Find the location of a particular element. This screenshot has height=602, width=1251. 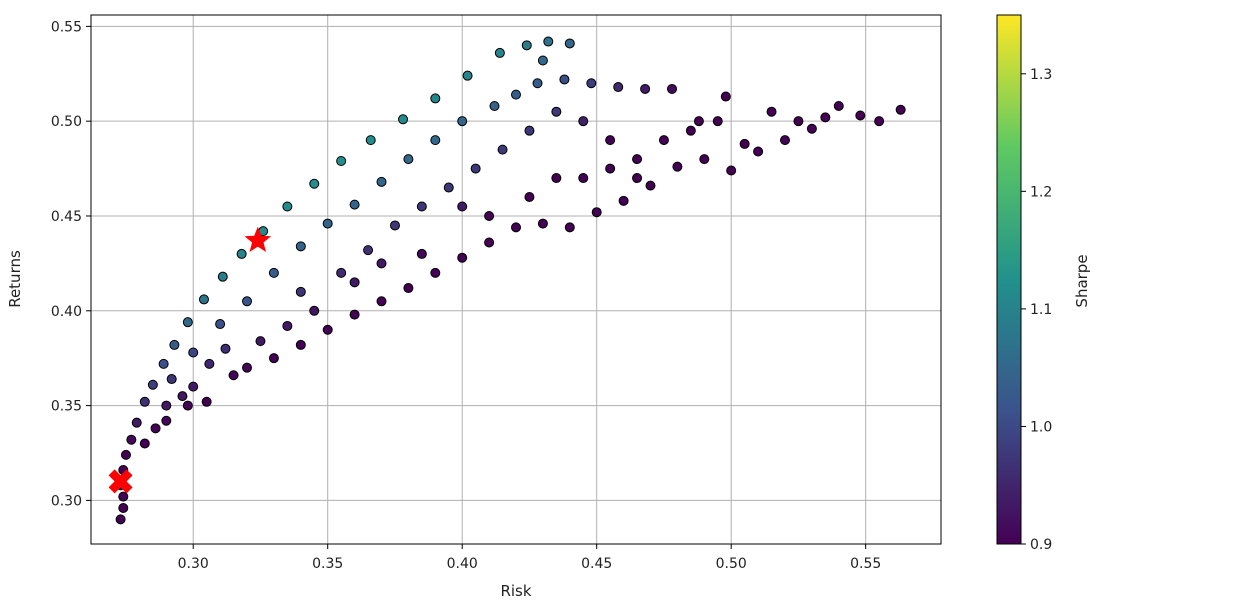

colorbar-ticks: 0.9 1.0 1.1 1.2 1.3 is located at coordinates (1036, 310).